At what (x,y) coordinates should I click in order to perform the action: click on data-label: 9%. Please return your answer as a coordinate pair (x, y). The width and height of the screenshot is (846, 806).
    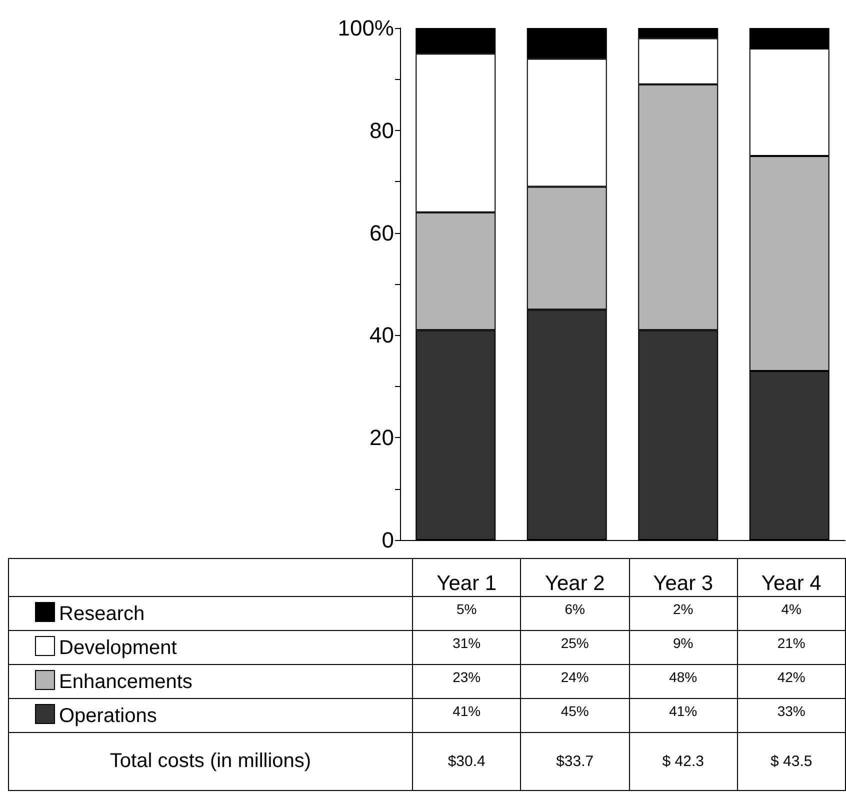
    Looking at the image, I should click on (683, 647).